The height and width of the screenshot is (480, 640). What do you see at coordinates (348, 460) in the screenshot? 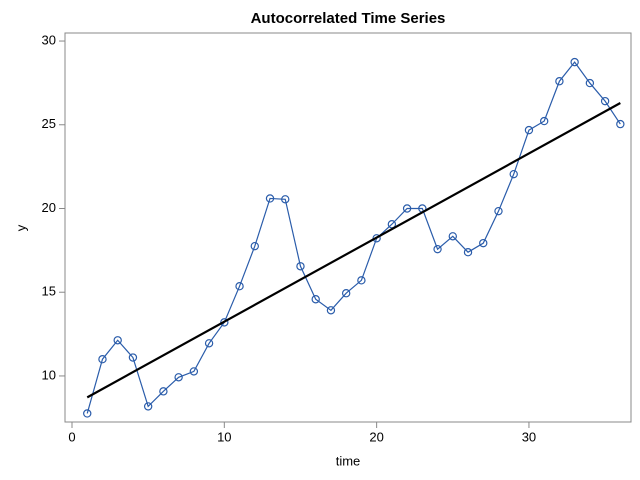
I see `x-axis-label: time` at bounding box center [348, 460].